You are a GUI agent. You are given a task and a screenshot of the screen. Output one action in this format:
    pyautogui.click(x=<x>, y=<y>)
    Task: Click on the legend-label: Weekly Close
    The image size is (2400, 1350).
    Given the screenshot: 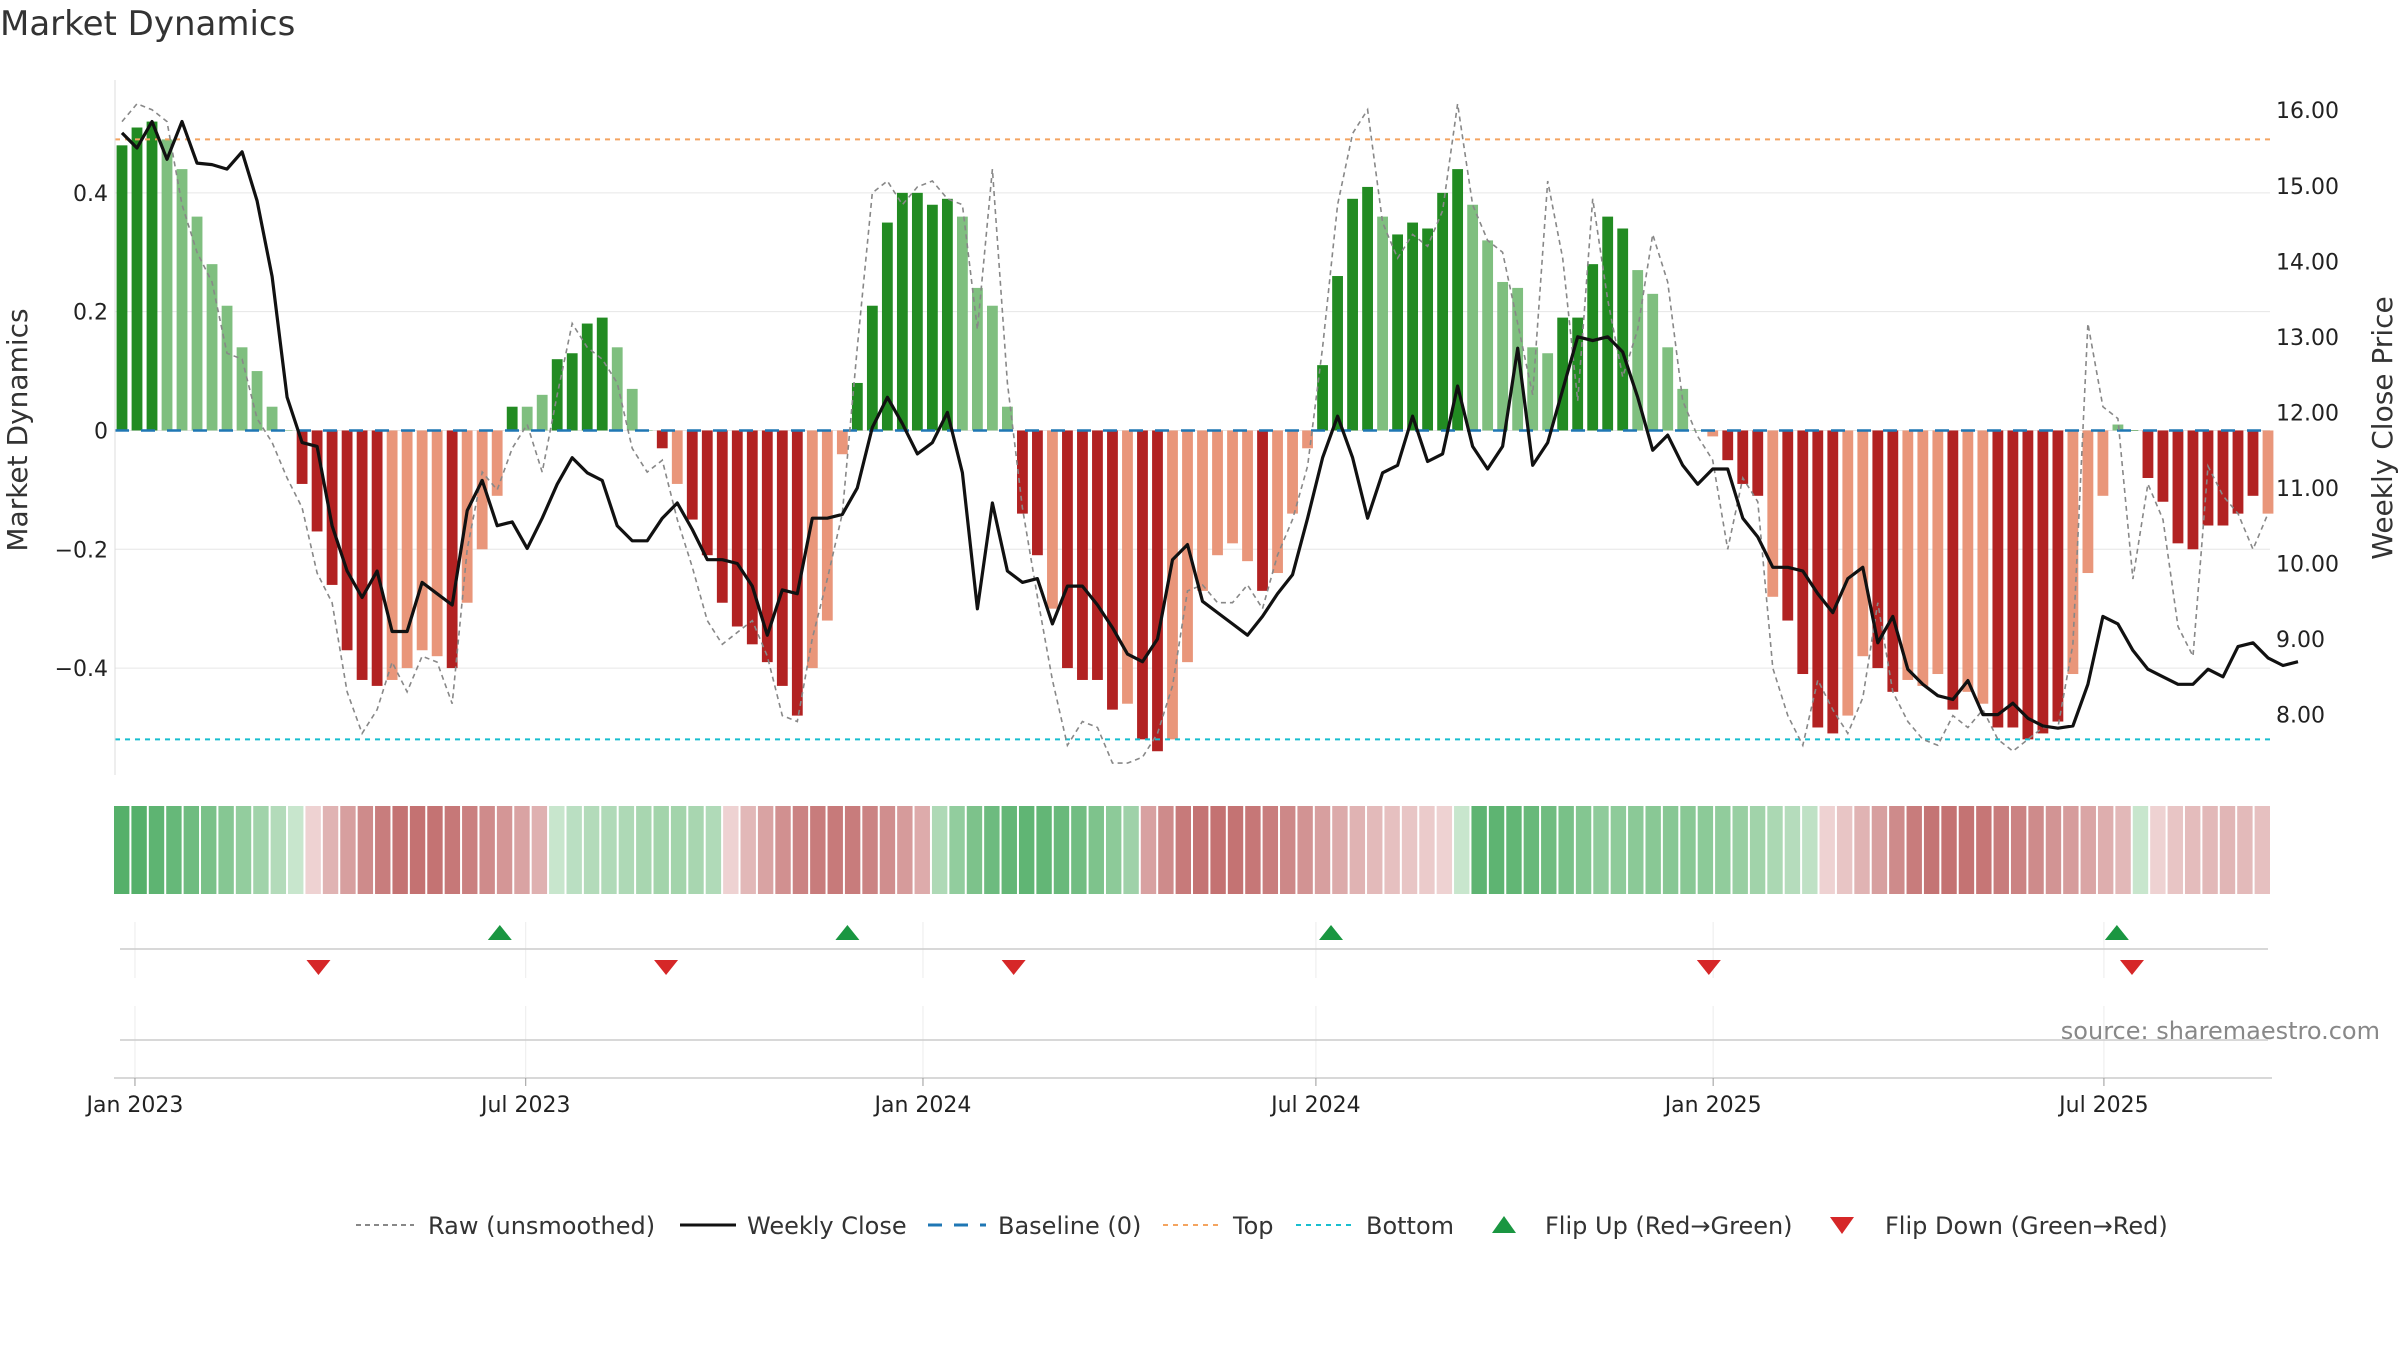 What is the action you would take?
    pyautogui.click(x=827, y=1226)
    